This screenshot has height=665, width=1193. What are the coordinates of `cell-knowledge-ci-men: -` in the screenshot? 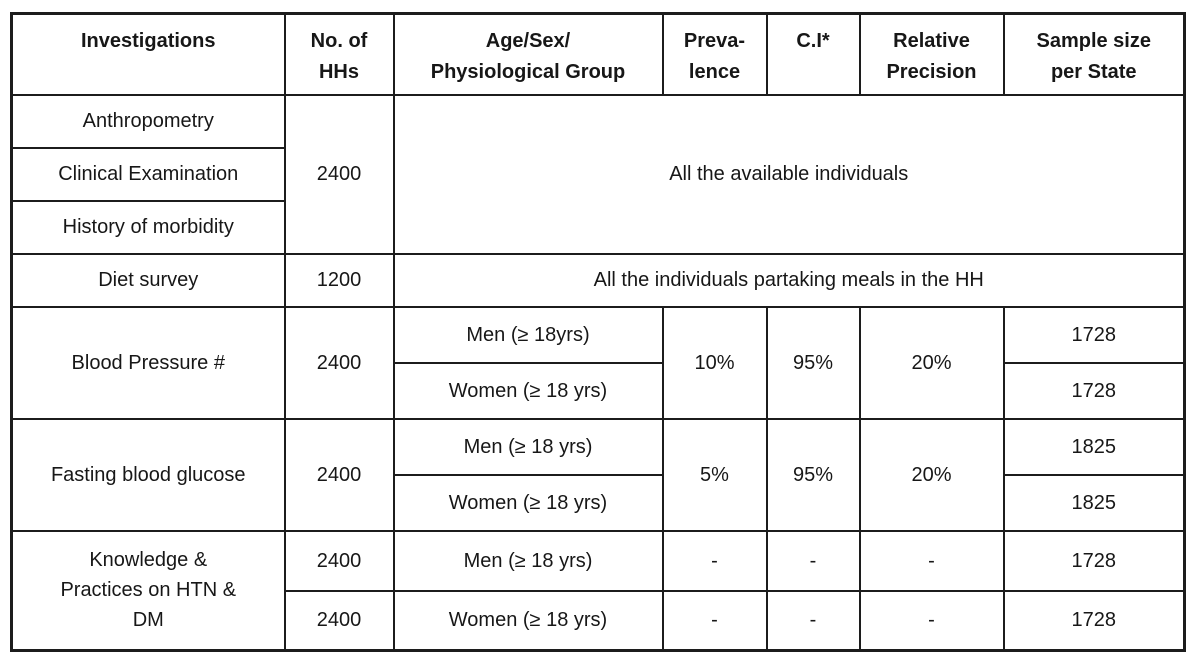 It's located at (813, 560).